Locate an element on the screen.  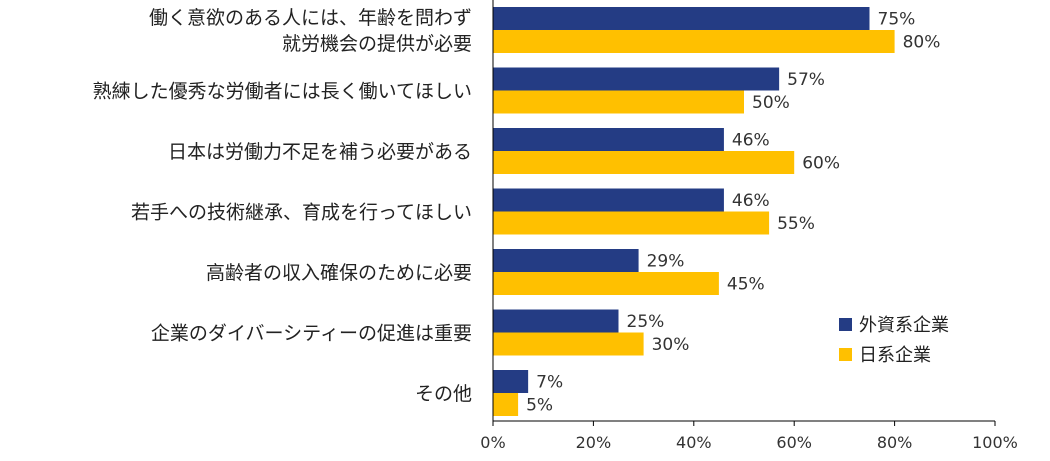
value-label: 55% is located at coordinates (796, 224).